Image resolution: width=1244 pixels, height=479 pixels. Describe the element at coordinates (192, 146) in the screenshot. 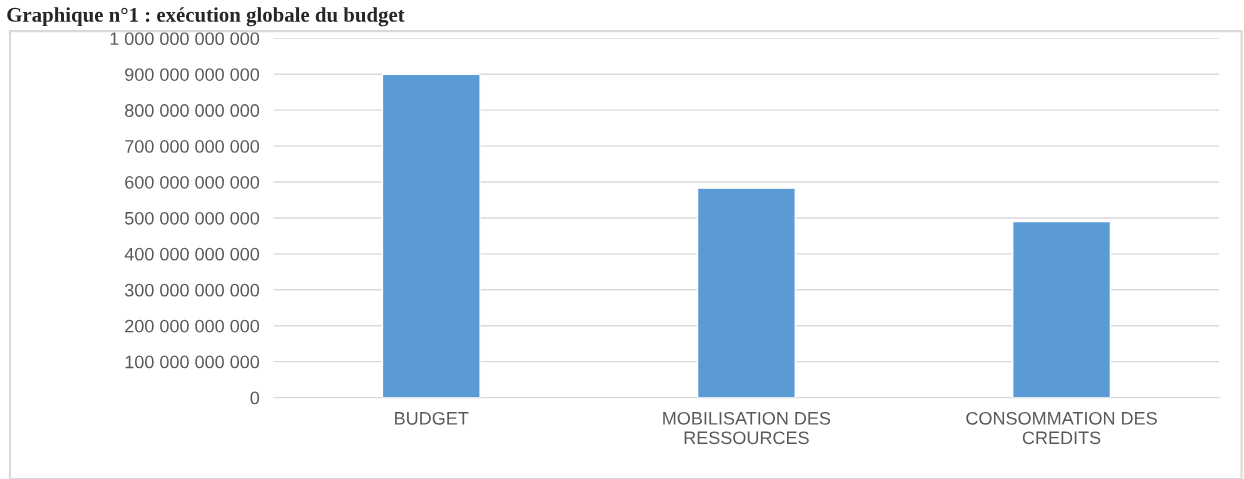

I see `y-tick-label: 700 000 000 000` at that location.